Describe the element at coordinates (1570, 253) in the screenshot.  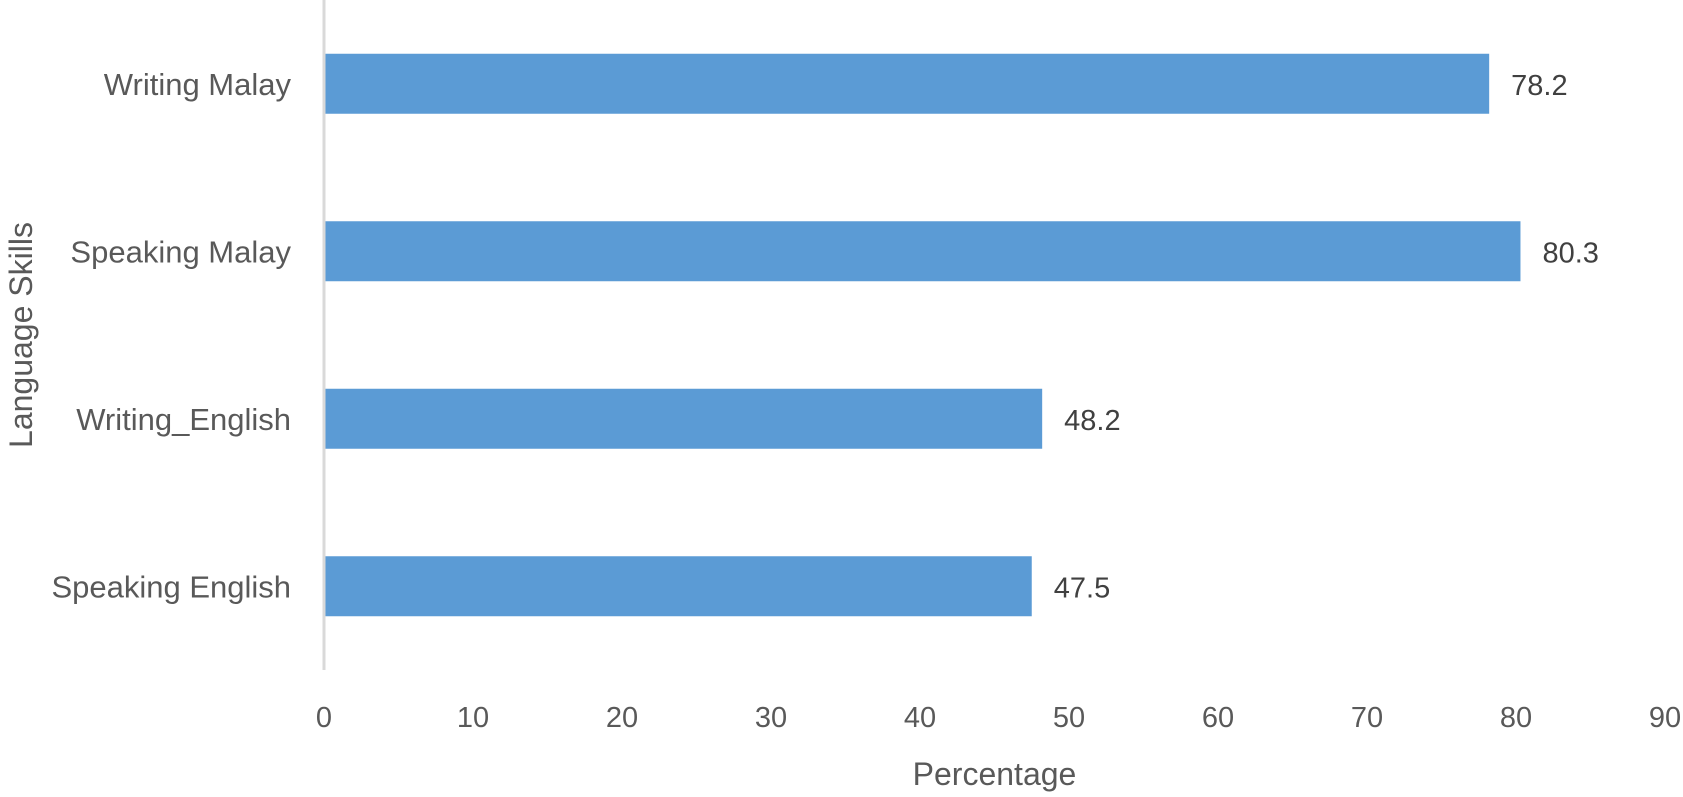
I see `data-label-speaking-malay: 80.3` at that location.